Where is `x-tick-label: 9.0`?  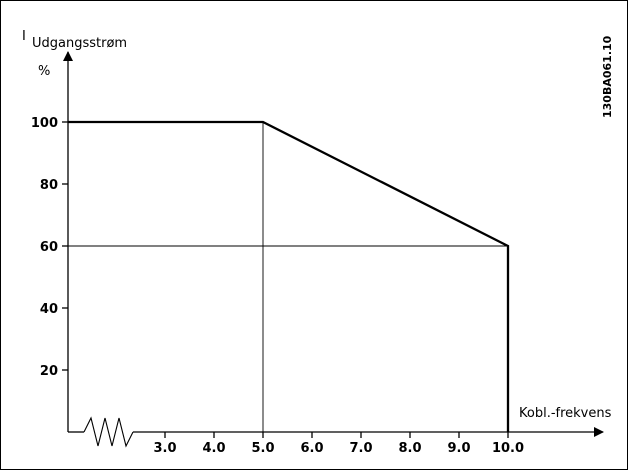 x-tick-label: 9.0 is located at coordinates (458, 448).